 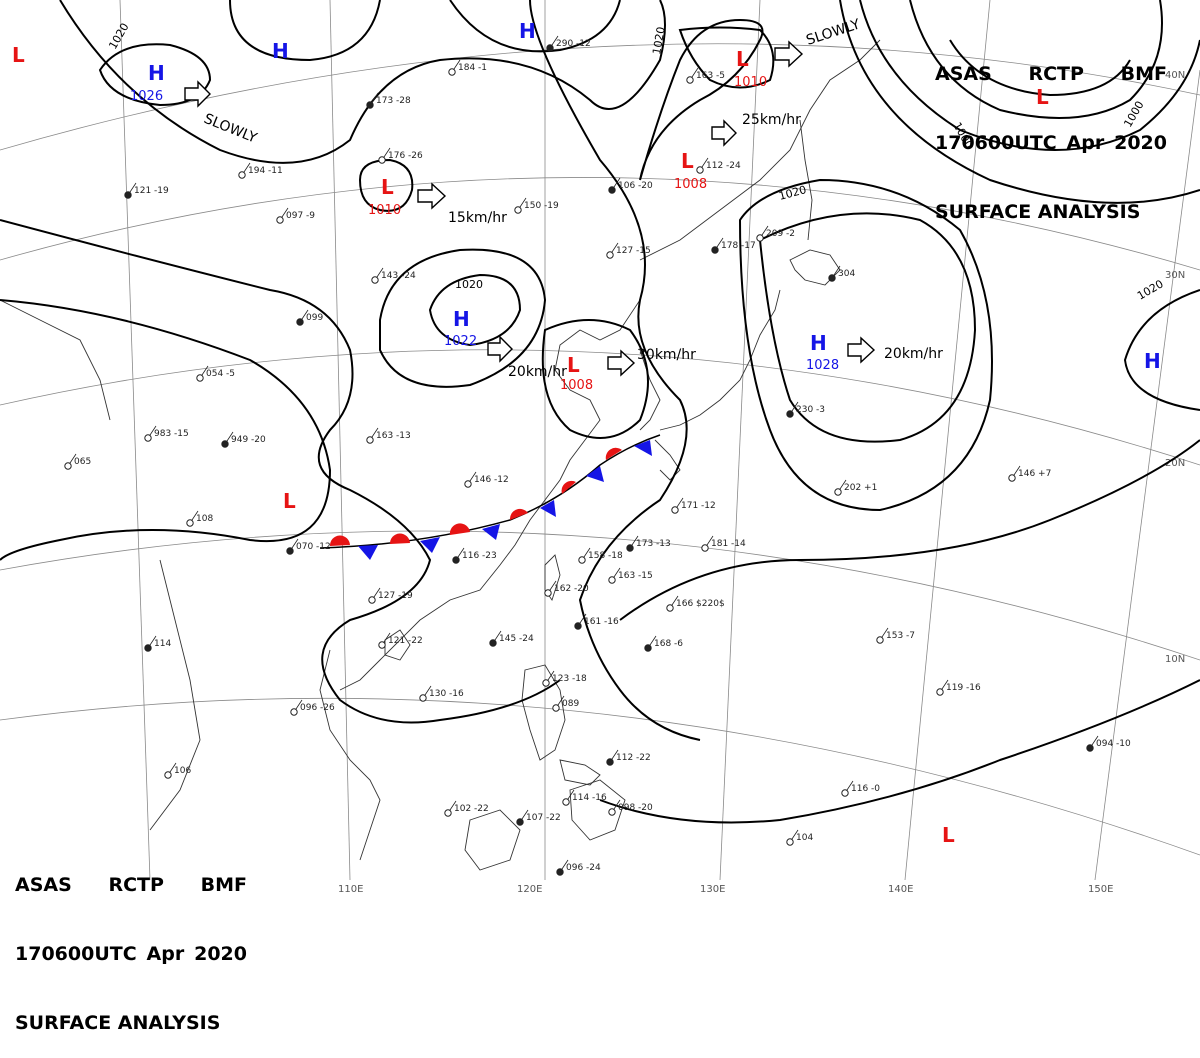 What do you see at coordinates (895, 635) in the screenshot?
I see `station-plot: 153 -7` at bounding box center [895, 635].